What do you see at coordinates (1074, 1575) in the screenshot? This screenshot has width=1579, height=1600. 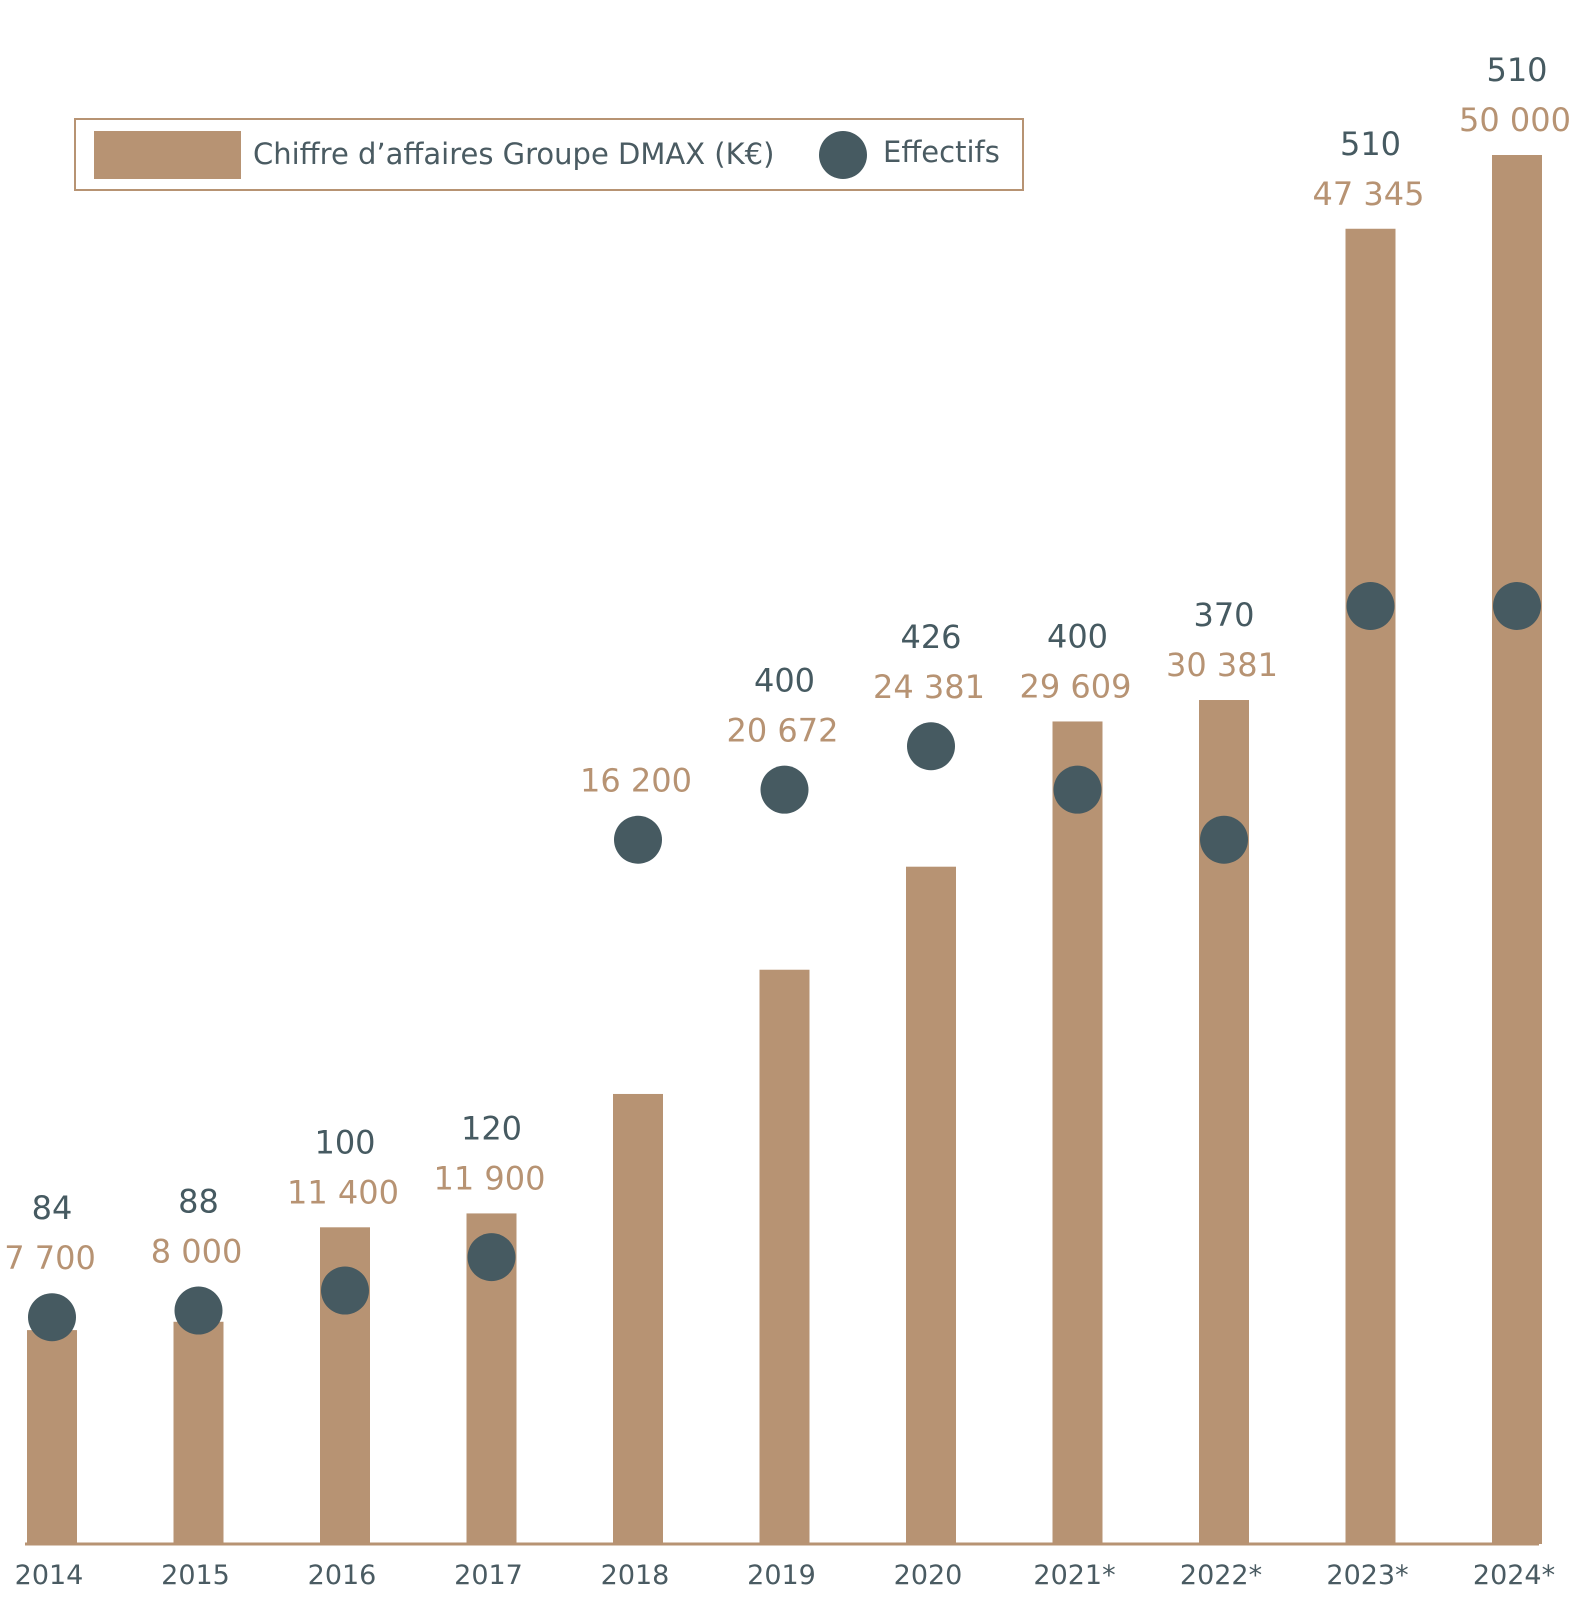 I see `x-tick-2021*: 2021*` at bounding box center [1074, 1575].